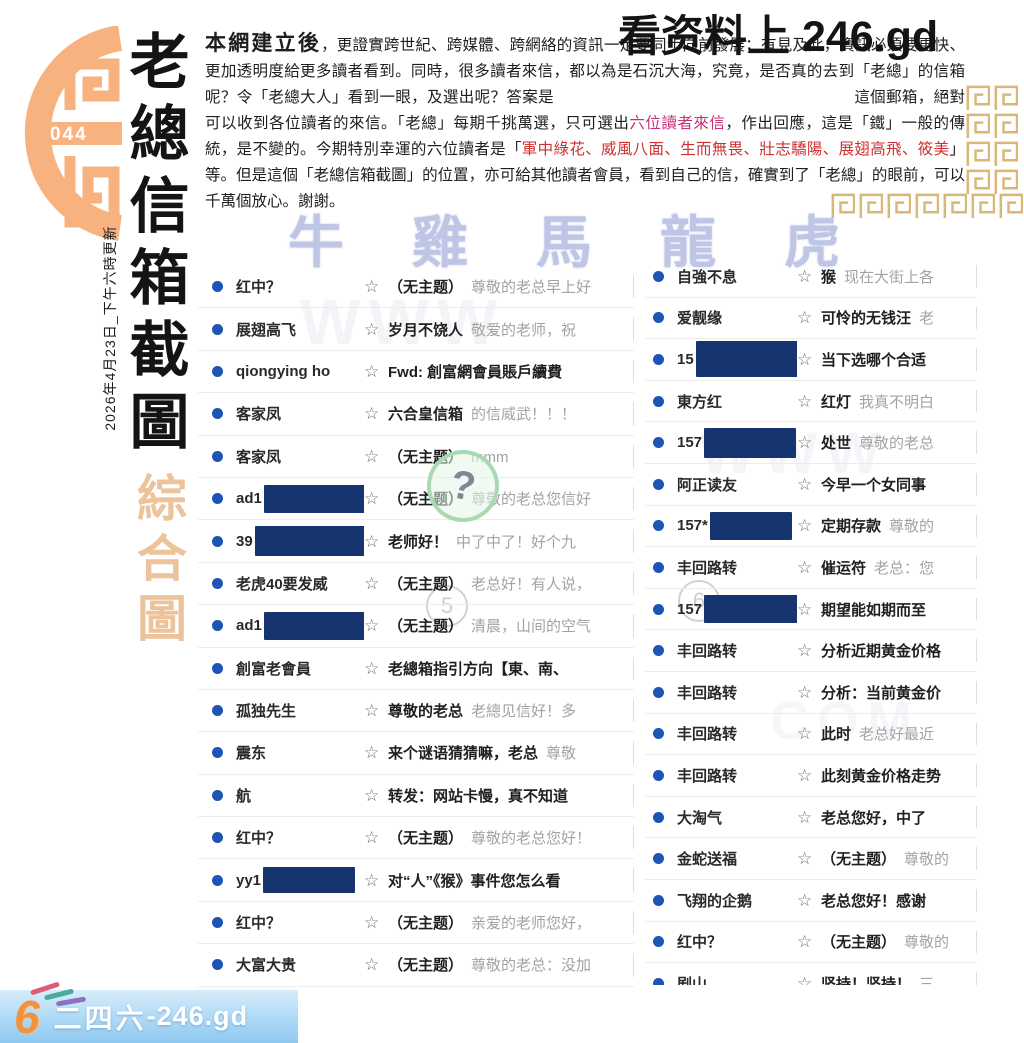  What do you see at coordinates (282, 584) in the screenshot?
I see `sender-text: 老虎40要发威` at bounding box center [282, 584].